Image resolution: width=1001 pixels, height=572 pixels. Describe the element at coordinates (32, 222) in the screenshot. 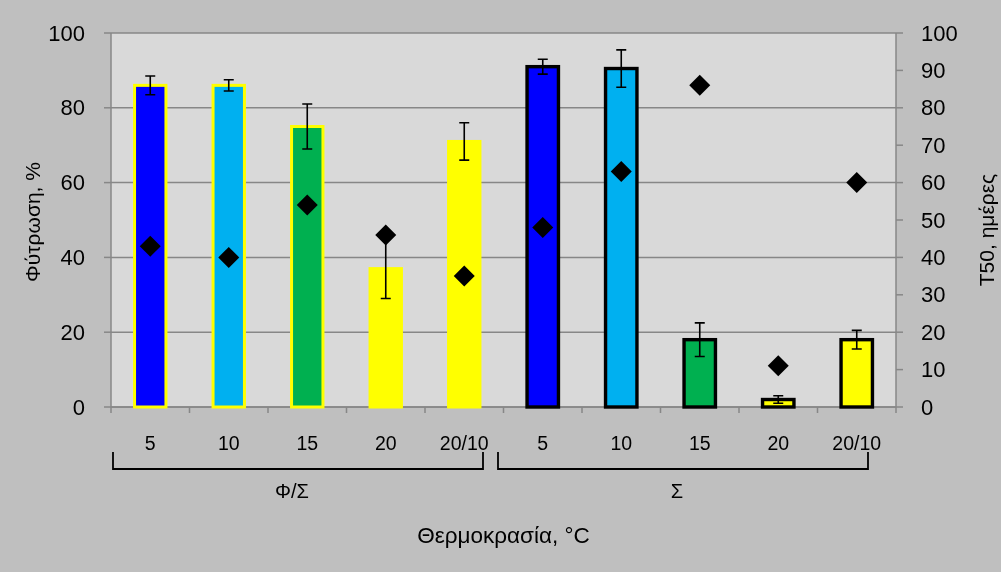

I see `y-axis-title: Φύτρωση, %` at that location.